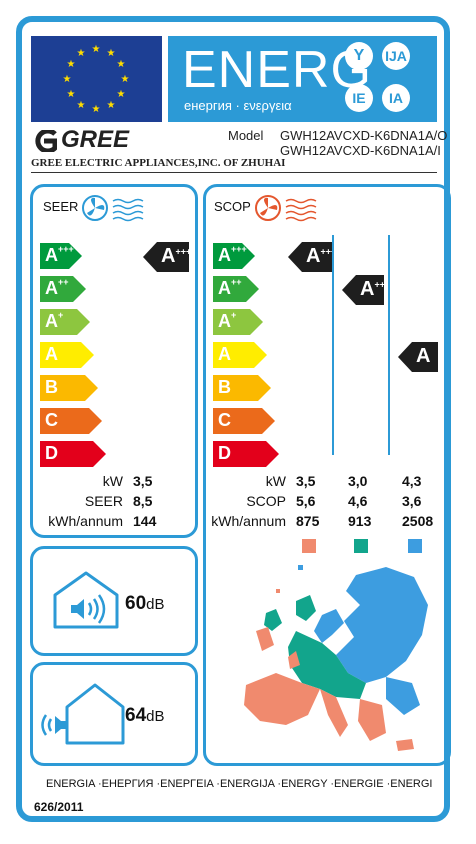 This screenshot has width=476, height=844. I want to click on scop-title: SCOP, so click(232, 206).